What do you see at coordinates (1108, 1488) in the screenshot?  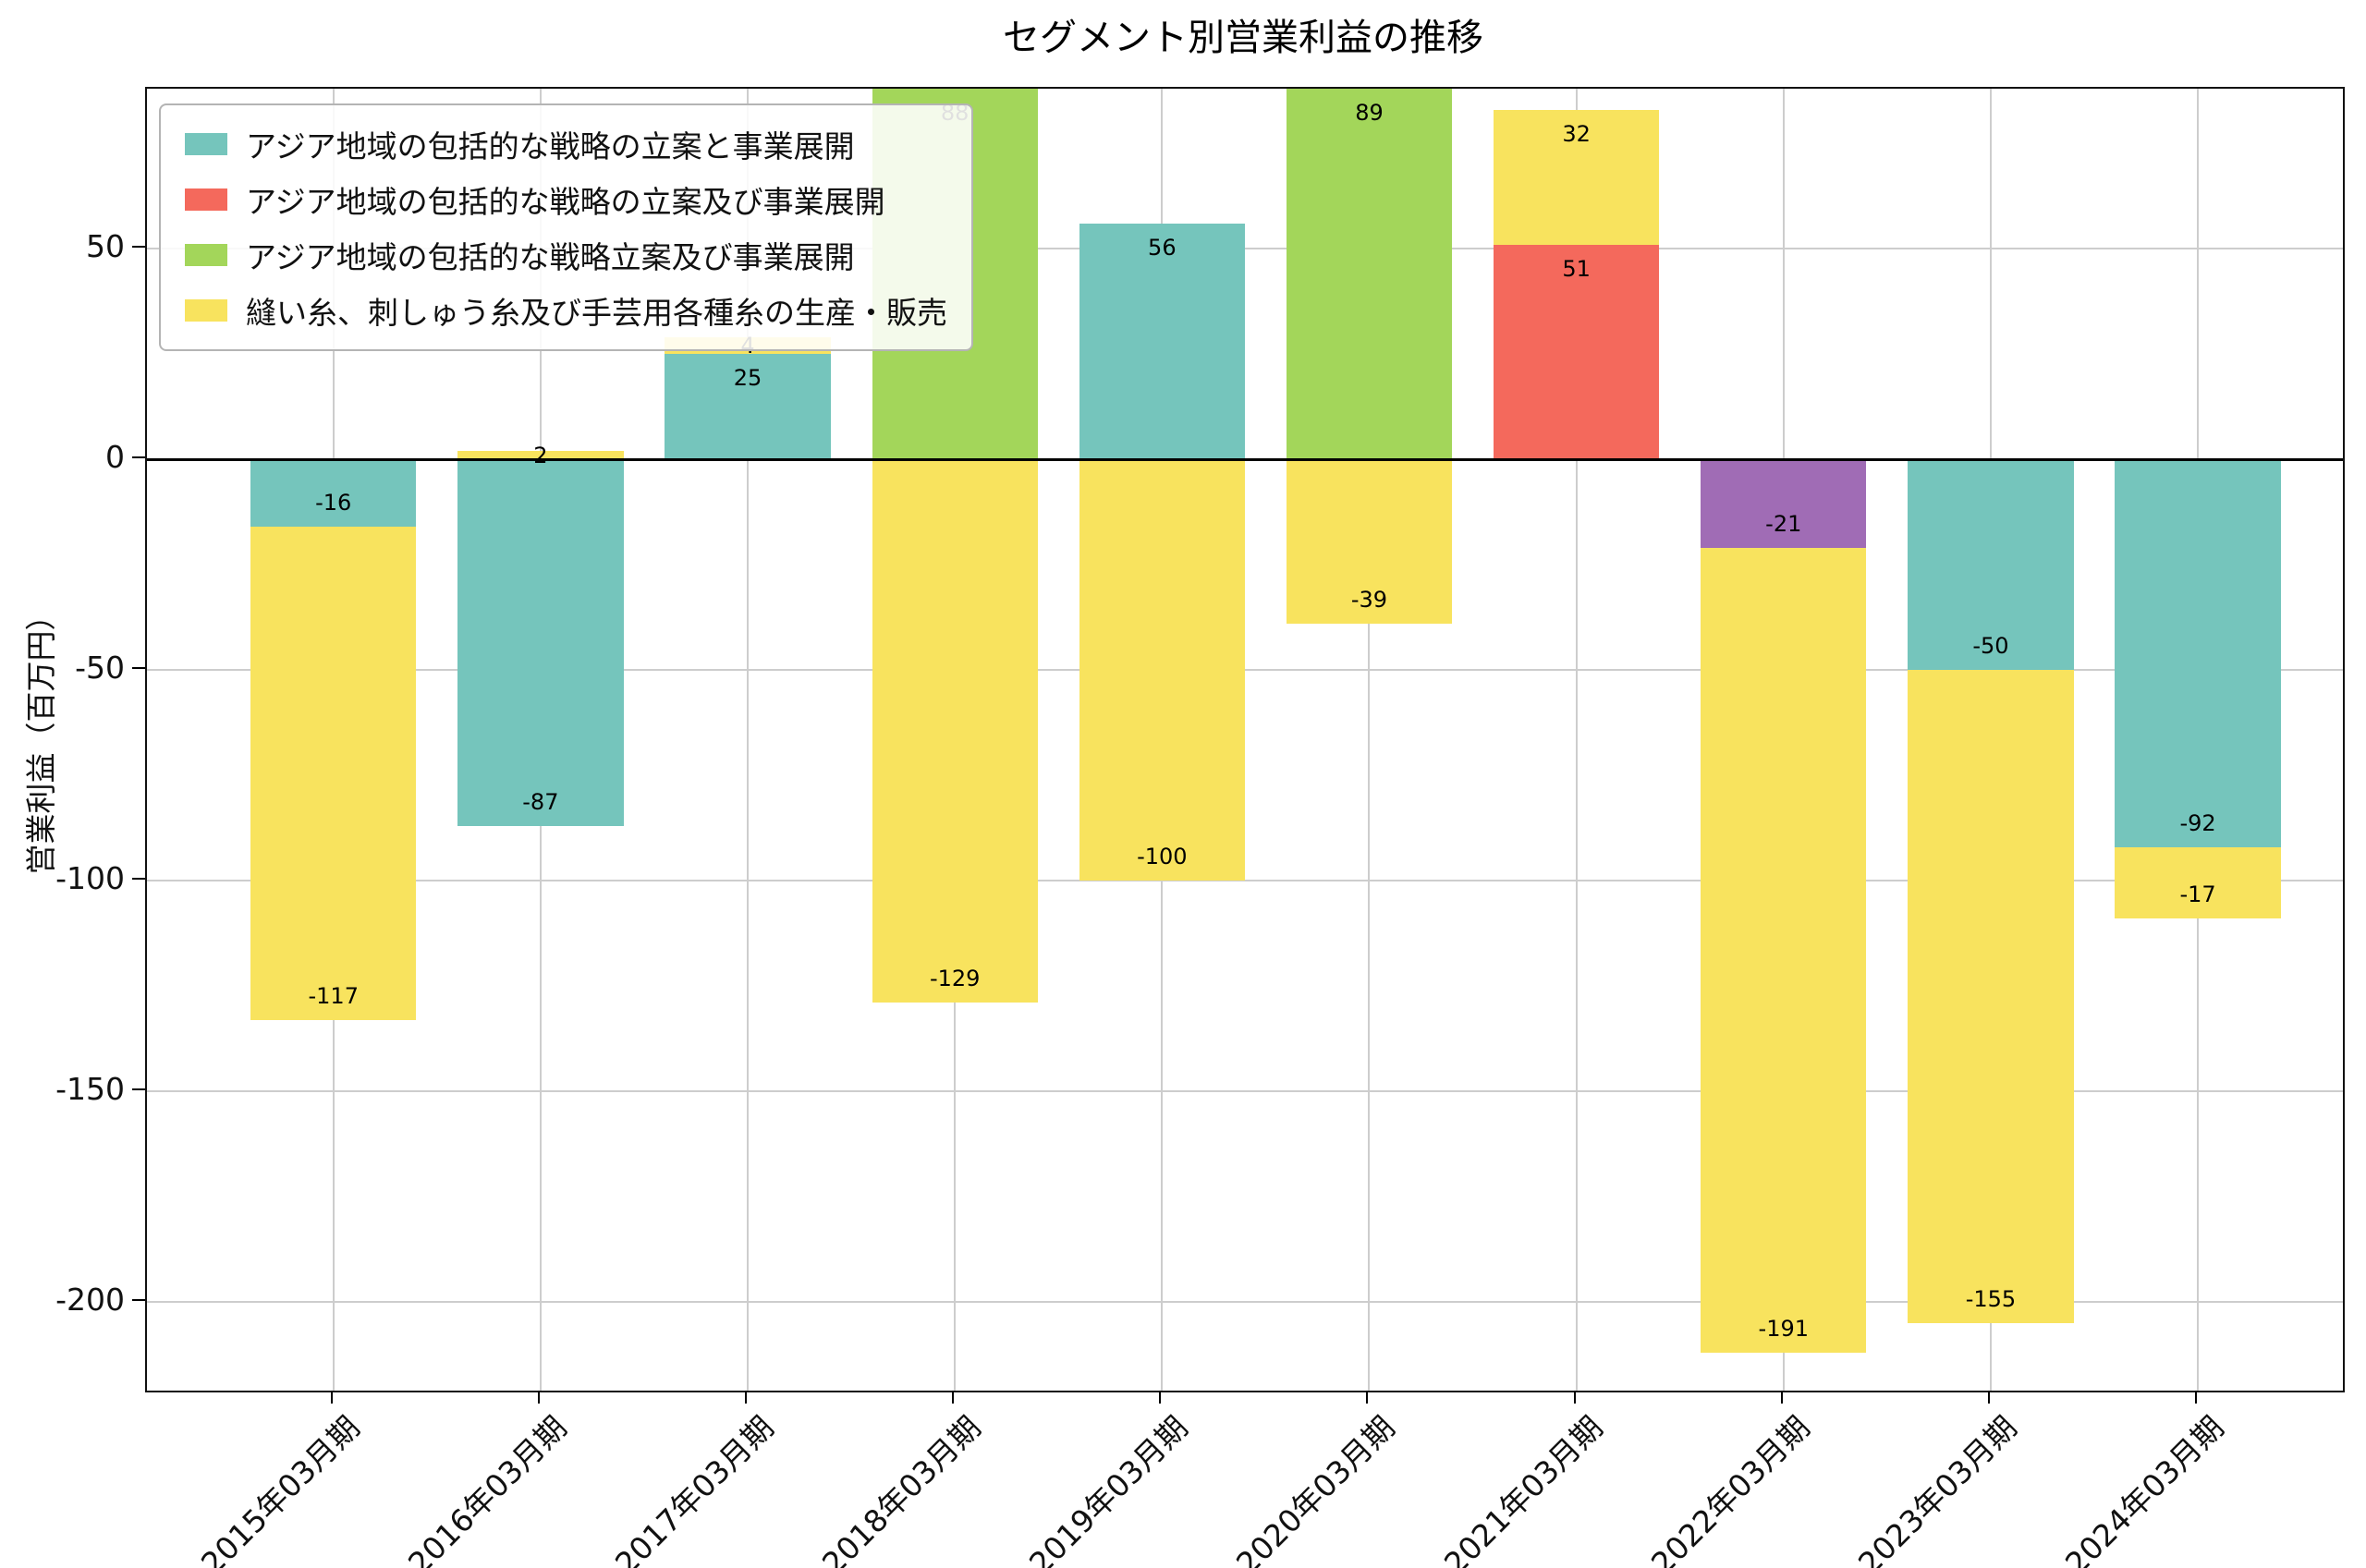 I see `x-tick-label: 2019年03月期` at bounding box center [1108, 1488].